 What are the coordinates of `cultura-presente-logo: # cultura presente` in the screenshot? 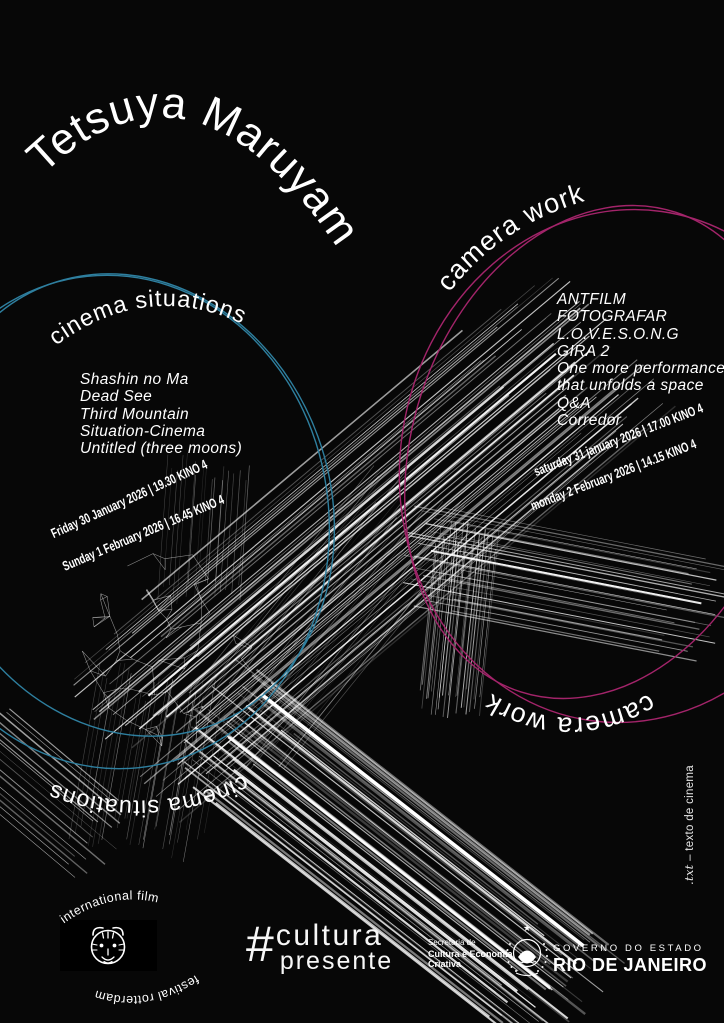 It's located at (320, 945).